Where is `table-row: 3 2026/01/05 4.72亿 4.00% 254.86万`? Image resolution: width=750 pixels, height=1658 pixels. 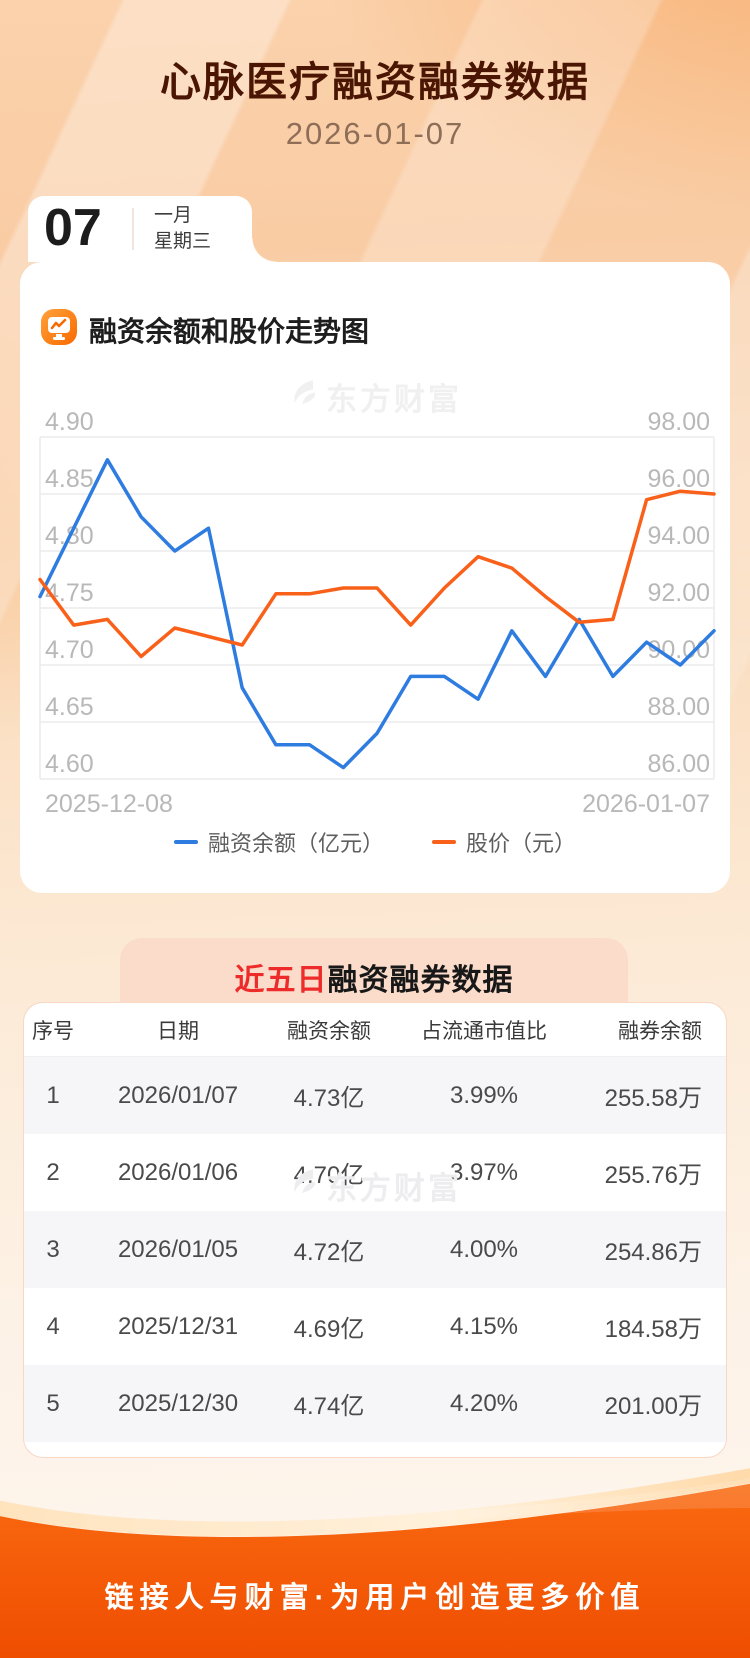
table-row: 3 2026/01/05 4.72亿 4.00% 254.86万 is located at coordinates (375, 1249).